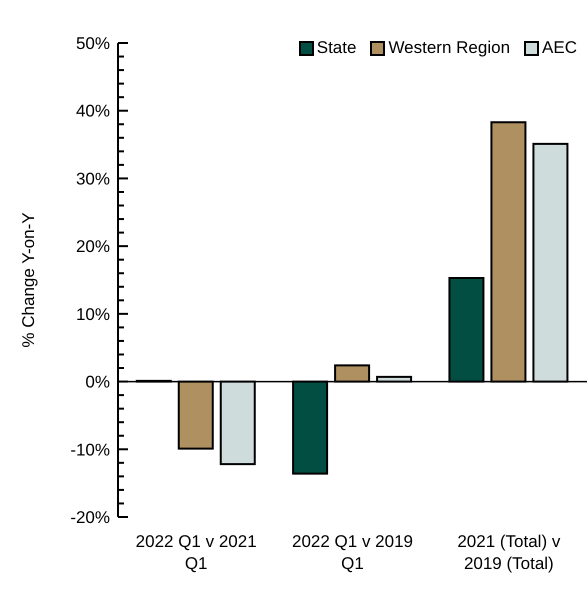 The image size is (587, 597). What do you see at coordinates (559, 48) in the screenshot?
I see `legend-label: AEC` at bounding box center [559, 48].